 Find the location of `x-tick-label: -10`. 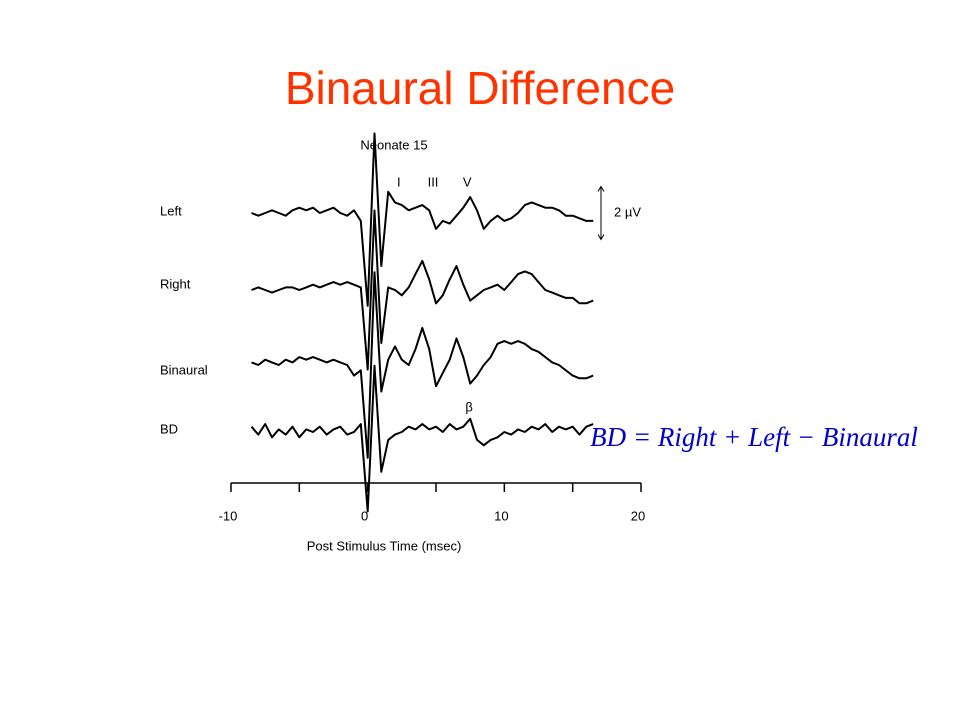

x-tick-label: -10 is located at coordinates (228, 515).